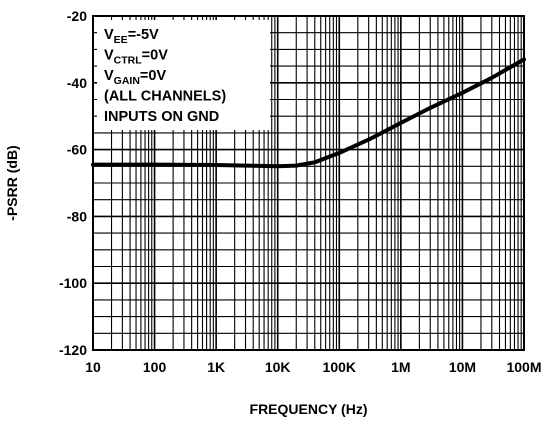 The height and width of the screenshot is (423, 559). What do you see at coordinates (135, 77) in the screenshot?
I see `annotation-line: VGAIN=0V` at bounding box center [135, 77].